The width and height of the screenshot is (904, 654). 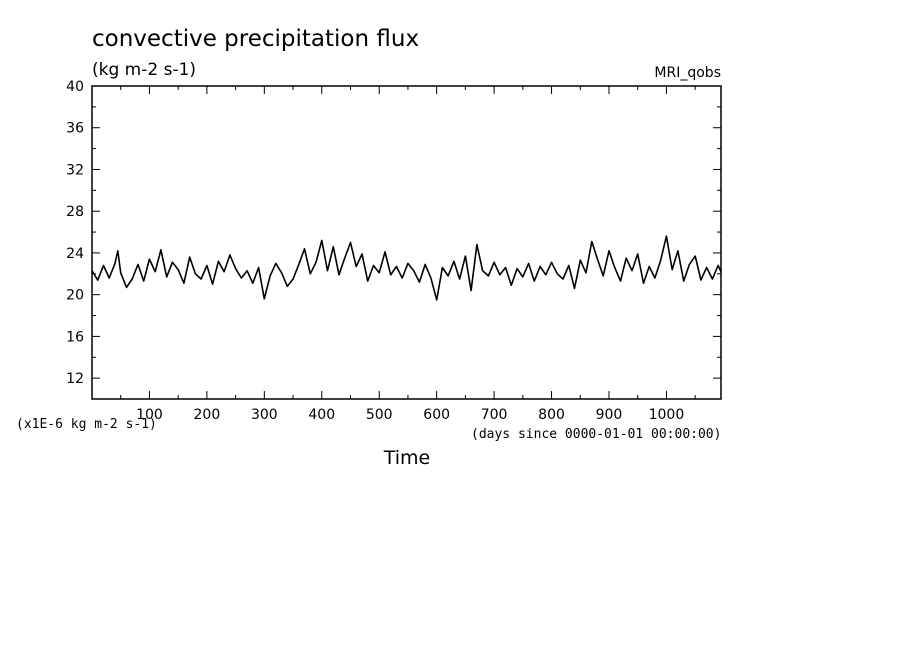 I want to click on y-tick-label: 36, so click(x=75, y=129).